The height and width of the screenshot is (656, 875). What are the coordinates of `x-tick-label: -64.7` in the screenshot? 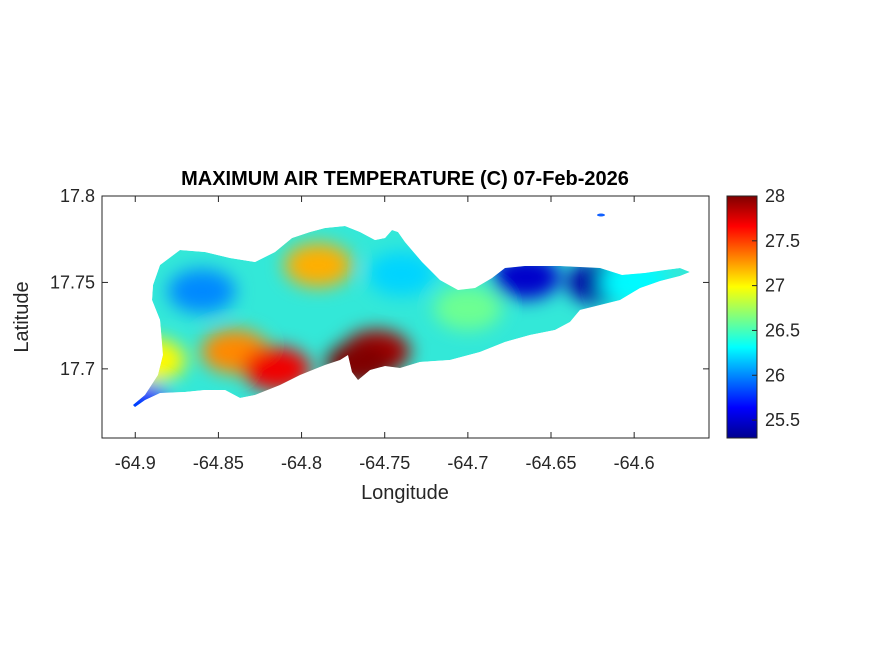 It's located at (467, 463).